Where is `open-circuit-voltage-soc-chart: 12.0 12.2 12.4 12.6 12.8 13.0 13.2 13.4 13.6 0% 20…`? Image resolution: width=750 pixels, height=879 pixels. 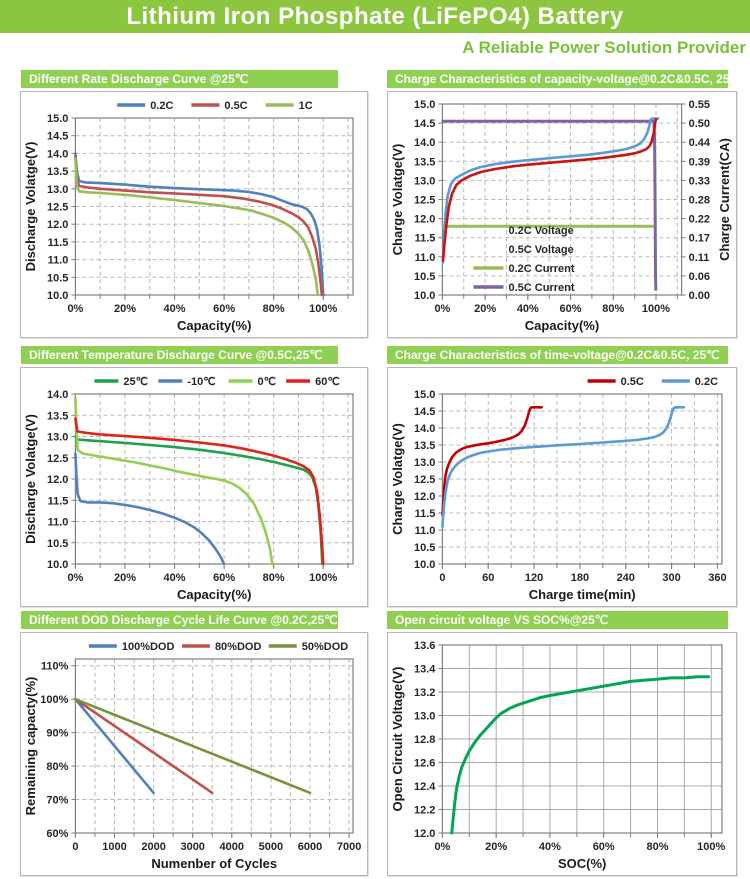 open-circuit-voltage-soc-chart: 12.0 12.2 12.4 12.6 12.8 13.0 13.2 13.4 13.6 0% 20… is located at coordinates (558, 755).